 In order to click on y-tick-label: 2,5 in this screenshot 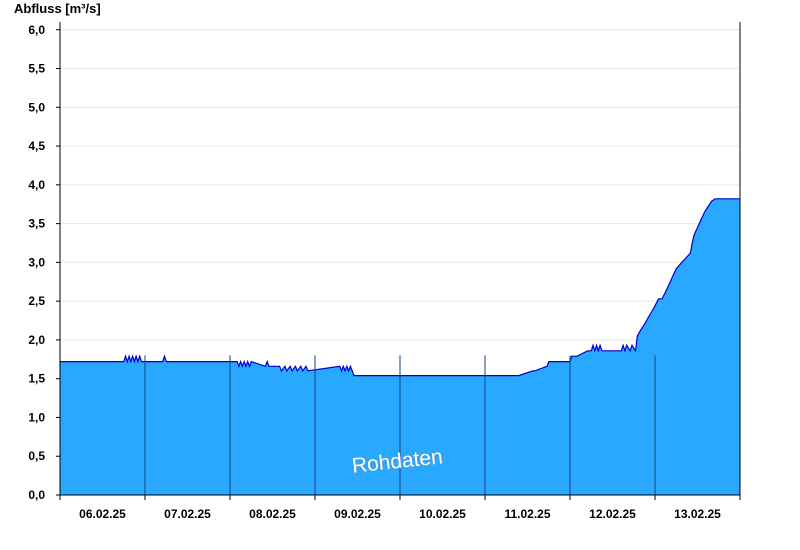, I will do `click(36, 301)`.